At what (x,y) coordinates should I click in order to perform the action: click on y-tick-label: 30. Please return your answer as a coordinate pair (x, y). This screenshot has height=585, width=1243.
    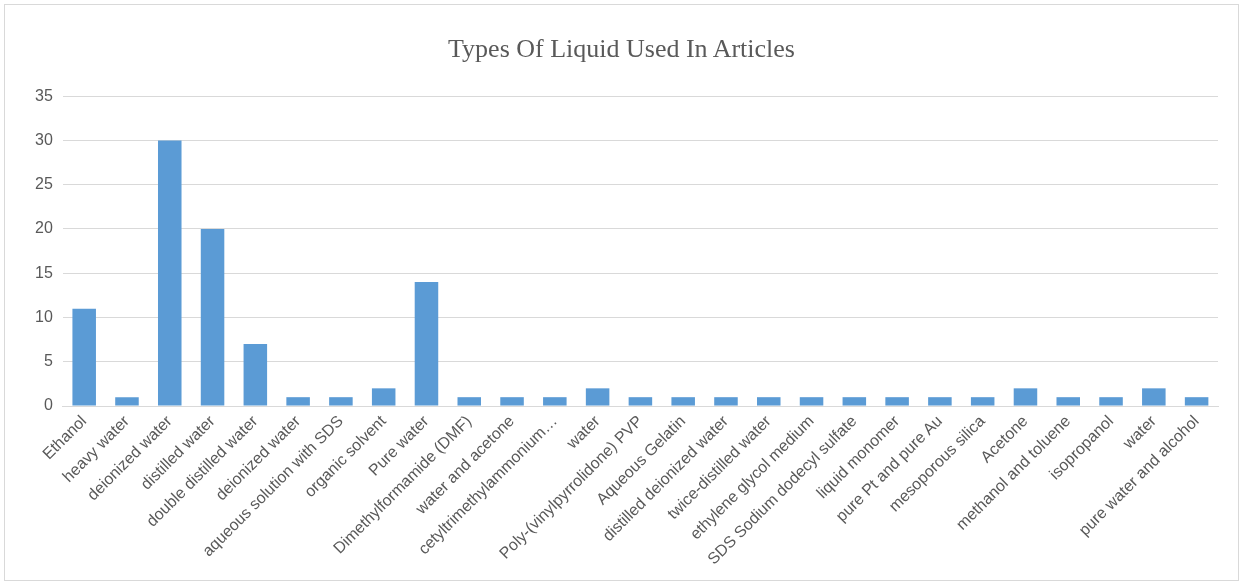
    Looking at the image, I should click on (44, 139).